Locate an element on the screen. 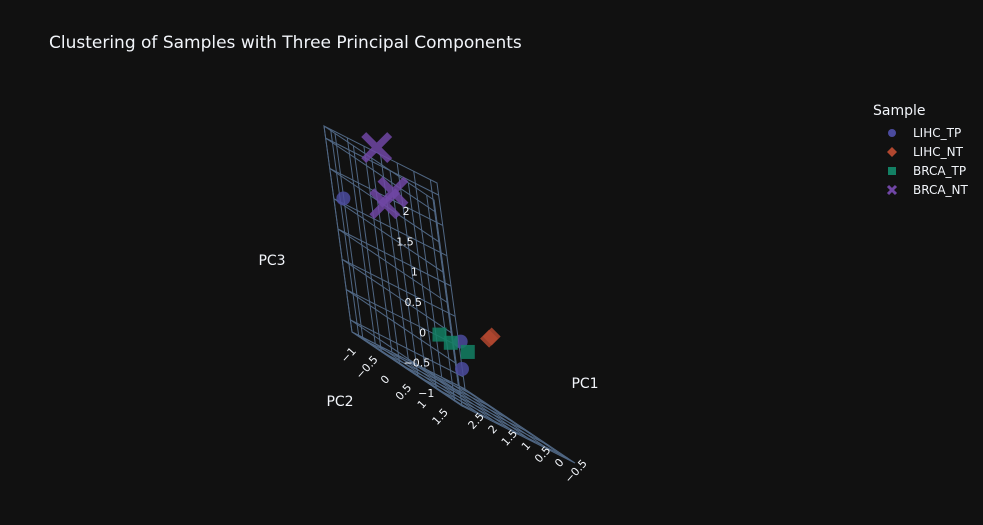 The height and width of the screenshot is (525, 983). z-axis-label: PC3 is located at coordinates (271, 261).